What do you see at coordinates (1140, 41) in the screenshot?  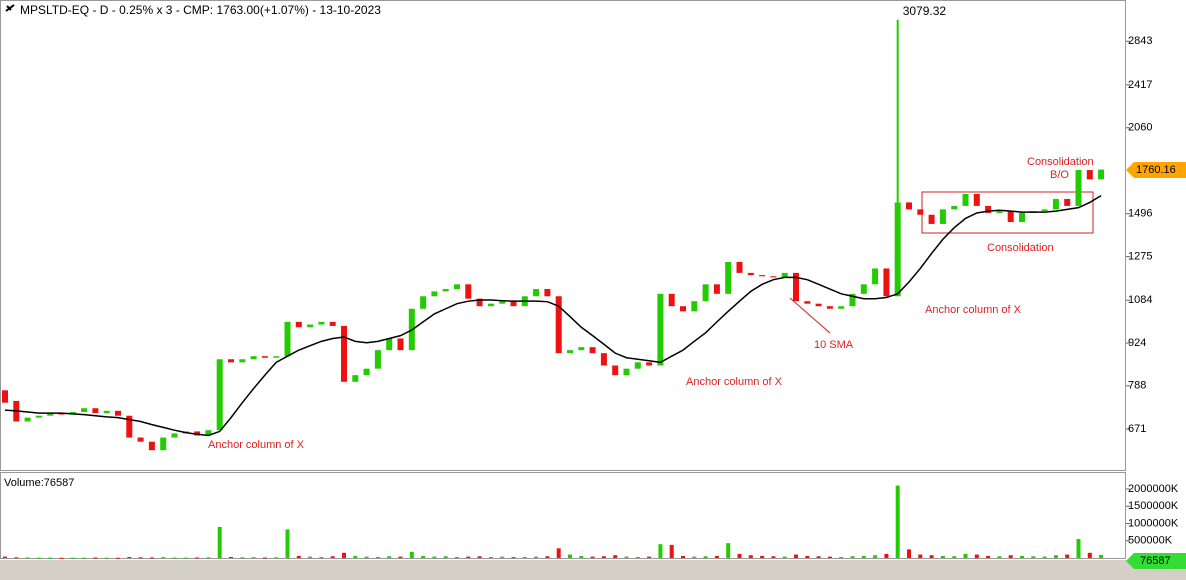 I see `y-tick-label: 2843` at bounding box center [1140, 41].